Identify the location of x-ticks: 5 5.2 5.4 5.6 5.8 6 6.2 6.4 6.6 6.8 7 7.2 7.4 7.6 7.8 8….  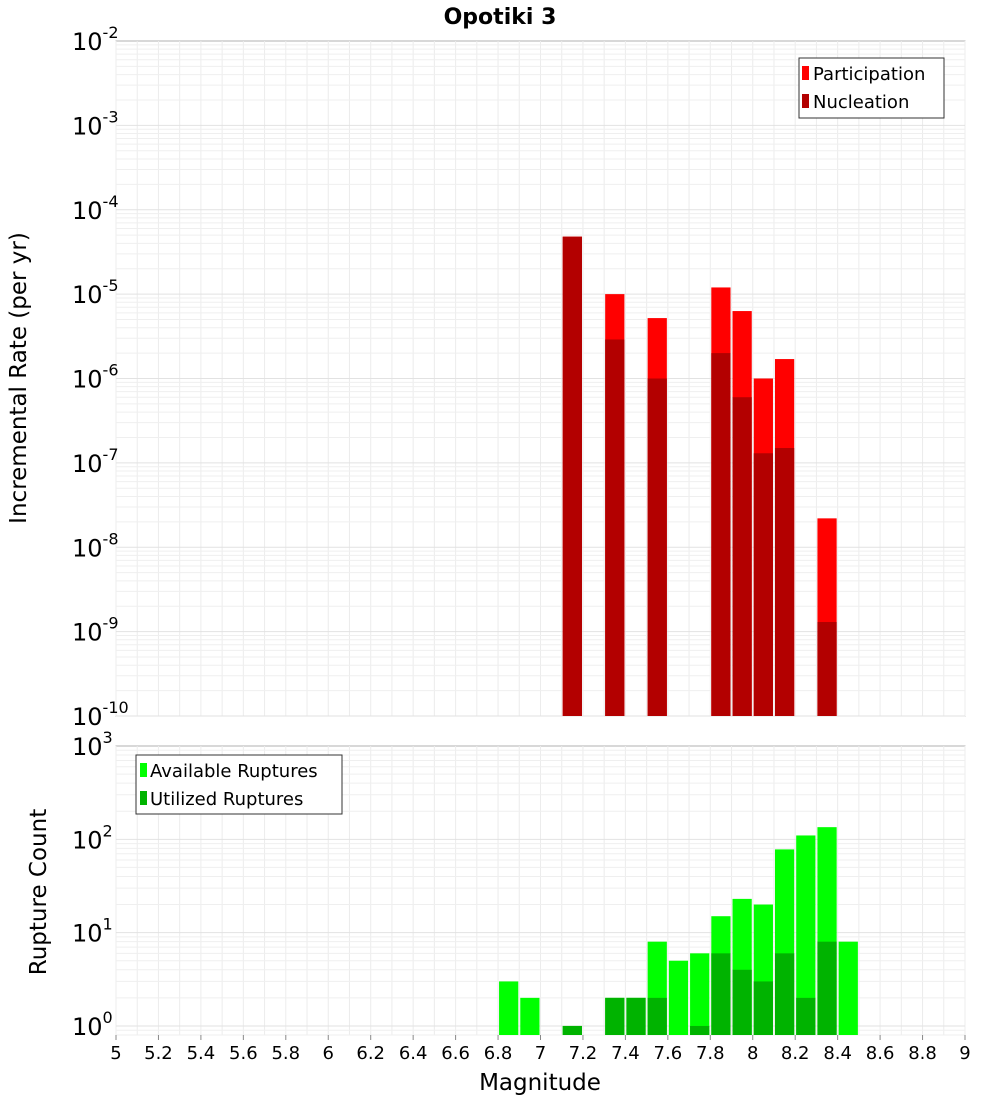
(540, 1049).